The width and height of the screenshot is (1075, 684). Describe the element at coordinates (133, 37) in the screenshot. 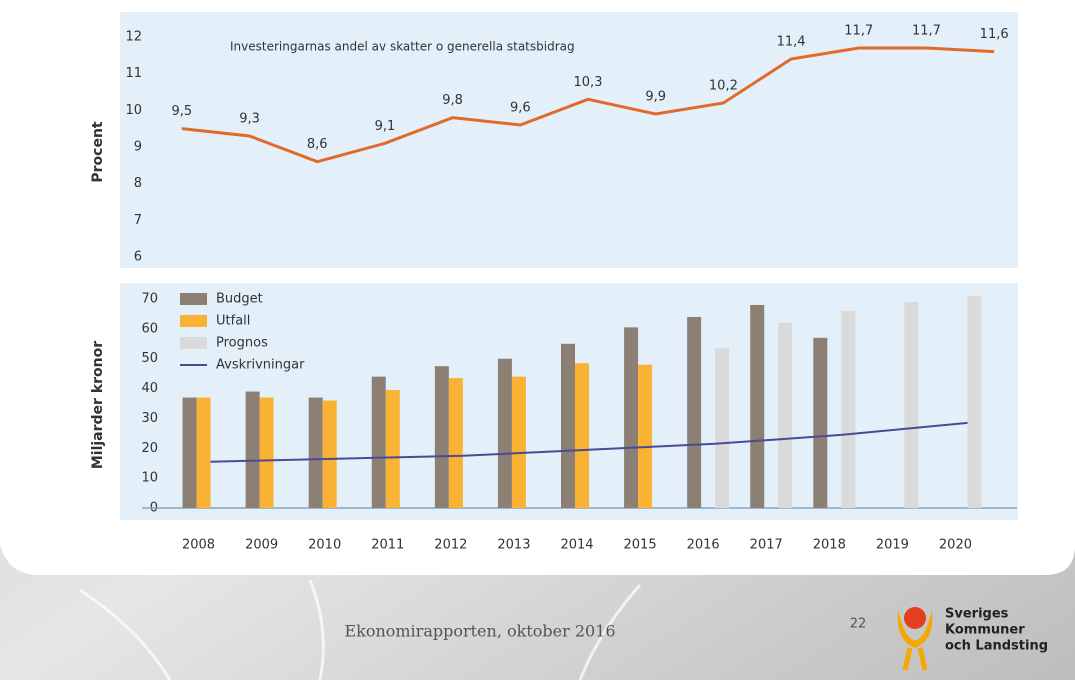

I see `y-tick-label: 12` at that location.